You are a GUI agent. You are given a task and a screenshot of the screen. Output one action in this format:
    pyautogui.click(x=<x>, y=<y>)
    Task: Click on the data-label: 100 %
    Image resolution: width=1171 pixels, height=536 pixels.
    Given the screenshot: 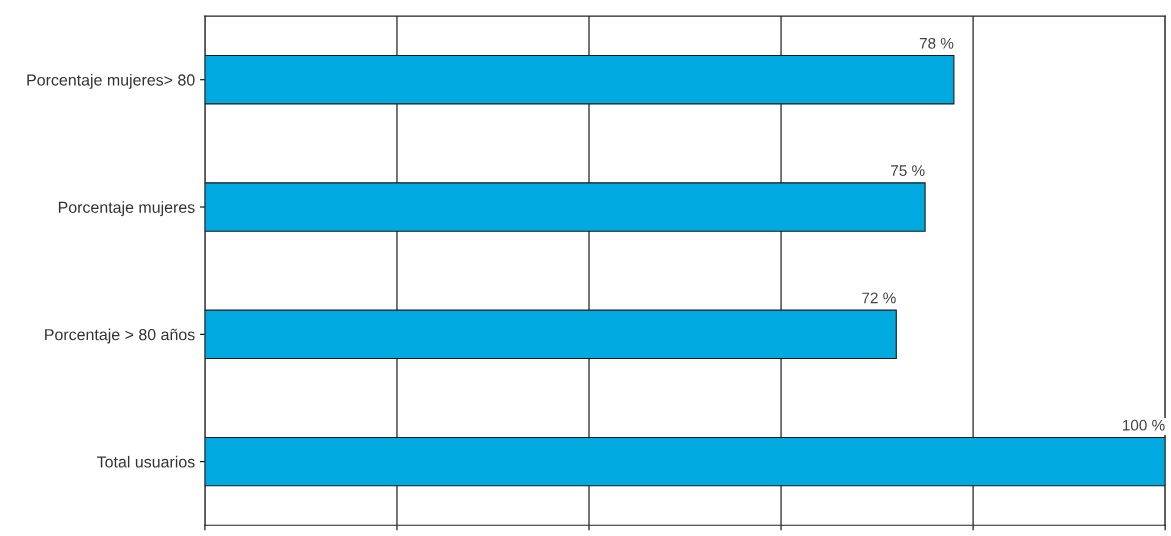 What is the action you would take?
    pyautogui.click(x=1143, y=425)
    